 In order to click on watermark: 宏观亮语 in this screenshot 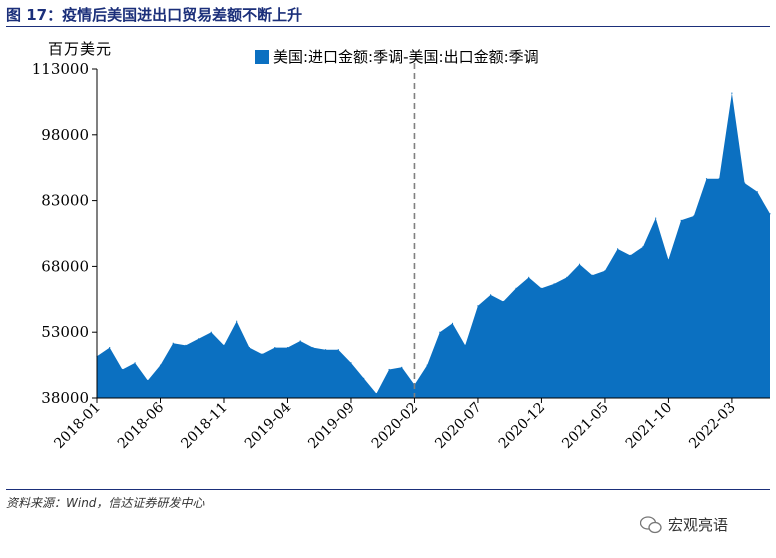, I will do `click(684, 524)`.